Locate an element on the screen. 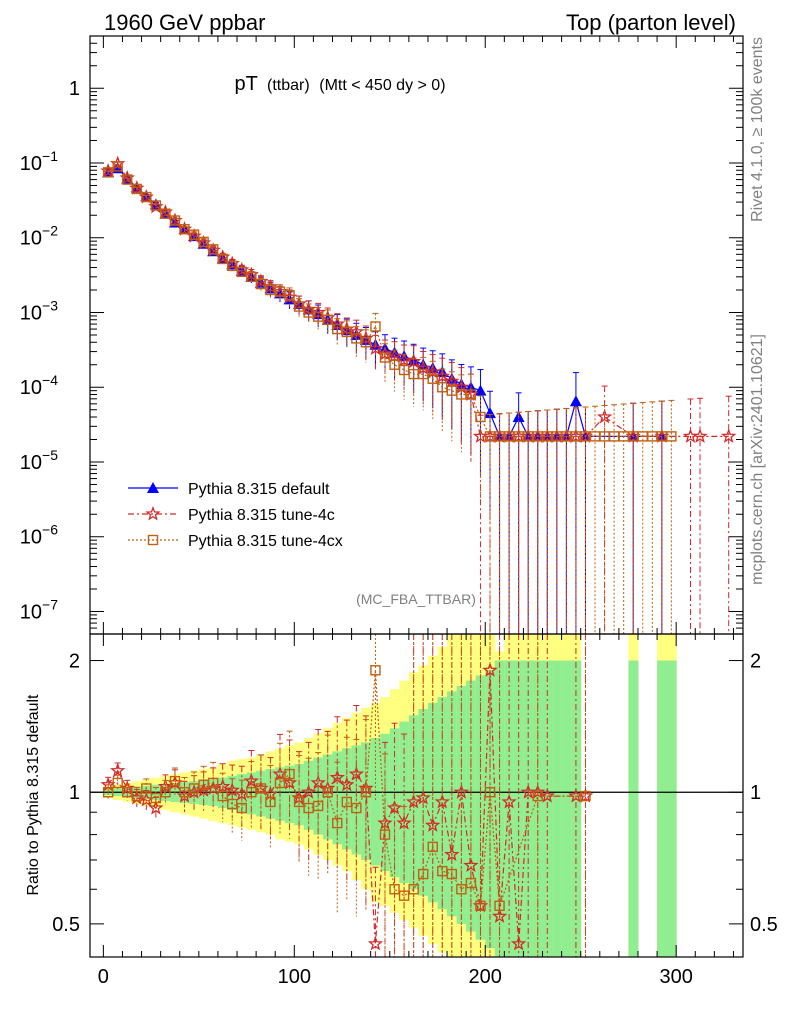 The height and width of the screenshot is (1024, 786). y-tick-label: 10⁻⁷ is located at coordinates (39, 609).